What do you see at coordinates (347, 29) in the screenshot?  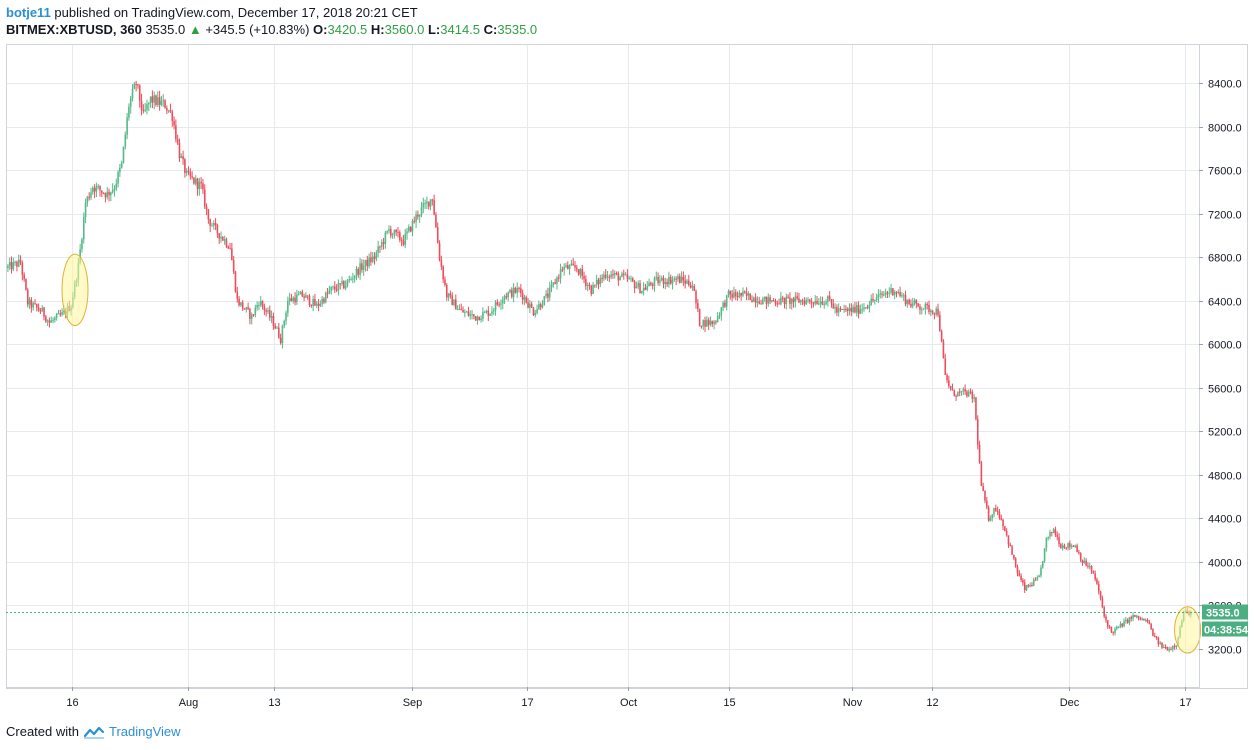 I see `open-value: 3420.5` at bounding box center [347, 29].